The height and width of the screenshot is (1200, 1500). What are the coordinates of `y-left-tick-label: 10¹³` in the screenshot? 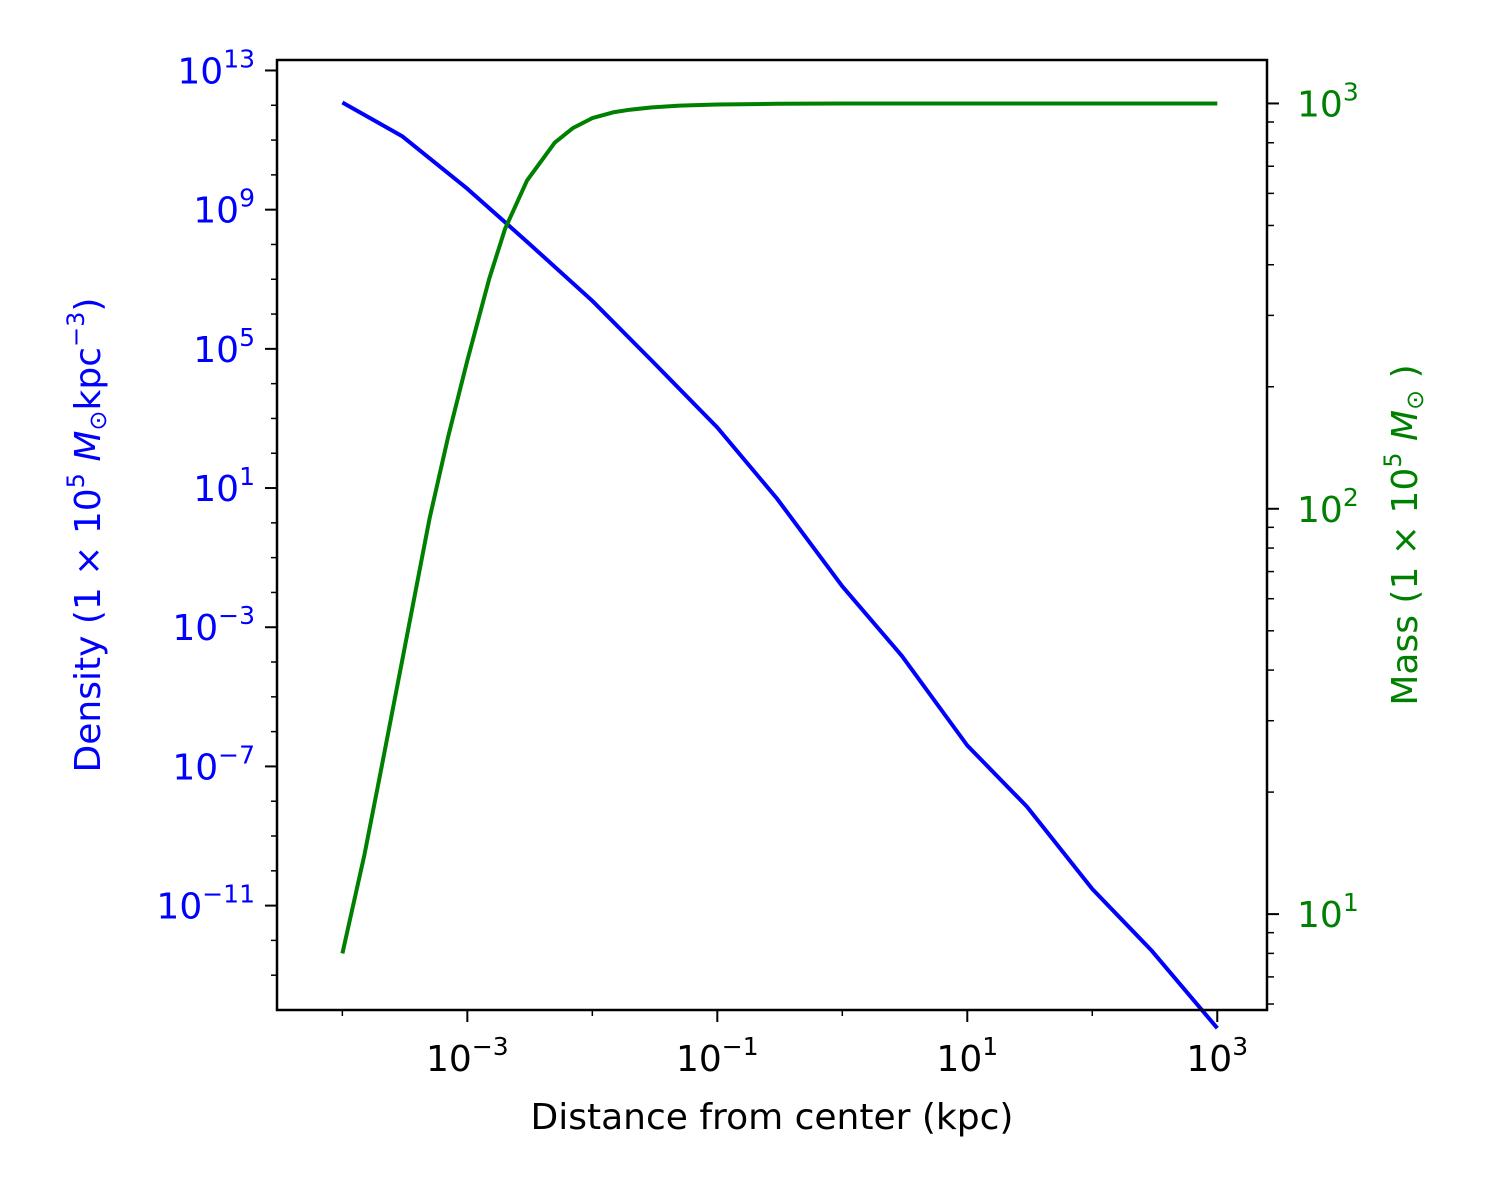 It's located at (216, 68).